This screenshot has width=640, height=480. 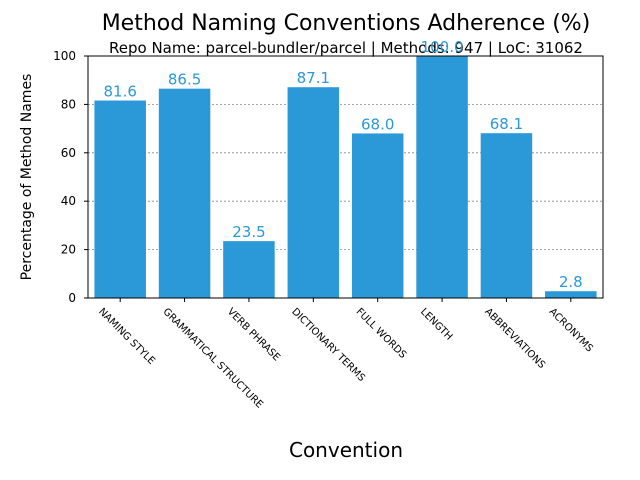 What do you see at coordinates (328, 345) in the screenshot?
I see `x-tick-label: DICTIONARY TERMS` at bounding box center [328, 345].